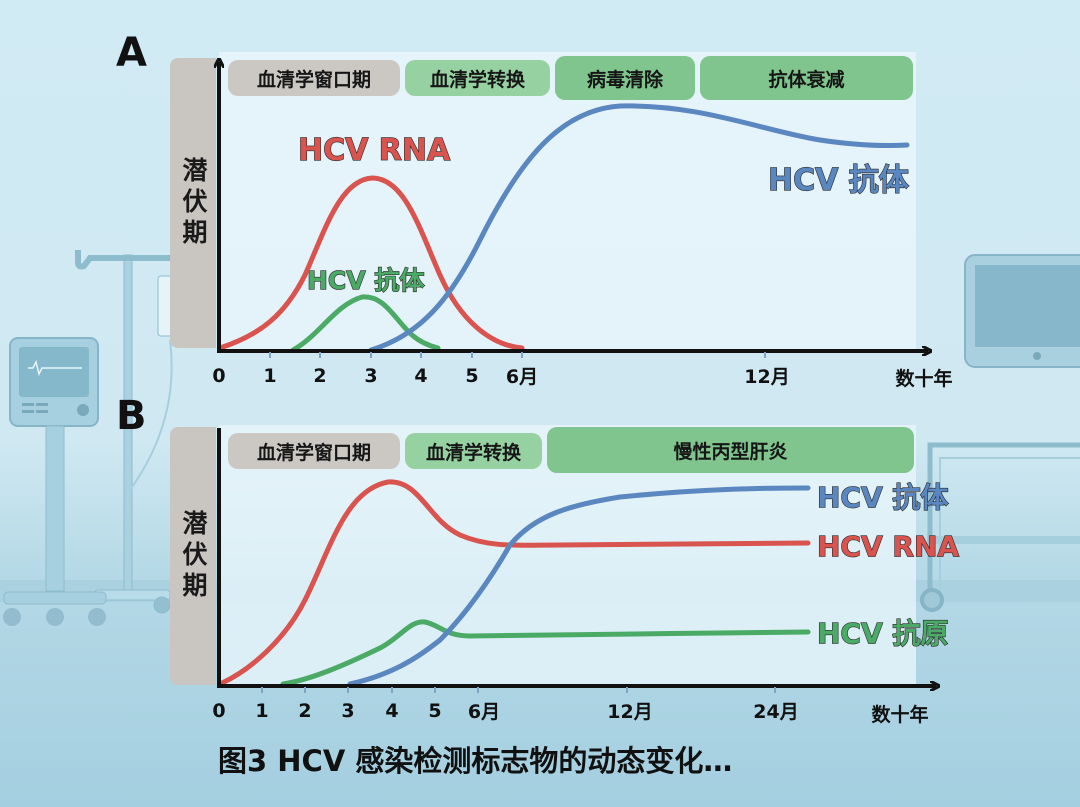 This screenshot has width=1080, height=807. I want to click on b-tick-5: 5, so click(435, 711).